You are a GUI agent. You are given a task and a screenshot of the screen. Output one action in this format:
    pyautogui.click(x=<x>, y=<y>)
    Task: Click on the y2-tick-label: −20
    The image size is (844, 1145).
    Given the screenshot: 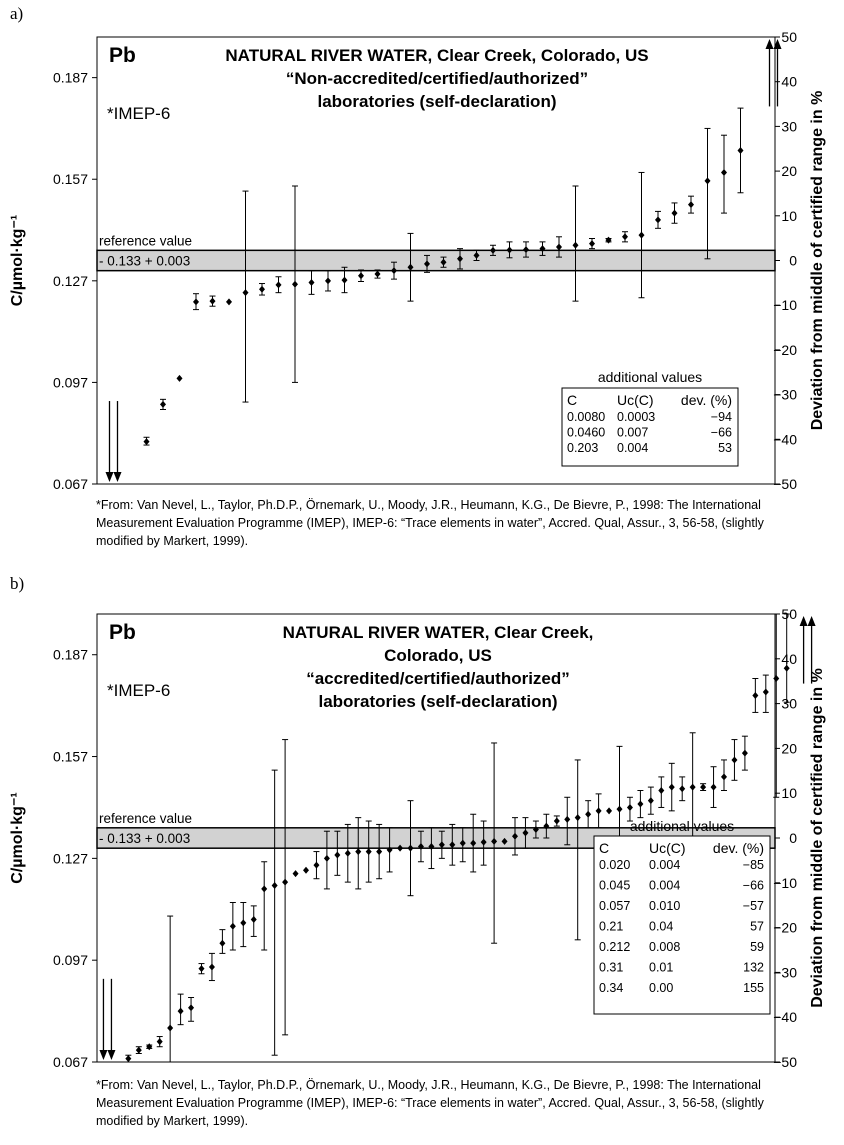 What is the action you would take?
    pyautogui.click(x=785, y=928)
    